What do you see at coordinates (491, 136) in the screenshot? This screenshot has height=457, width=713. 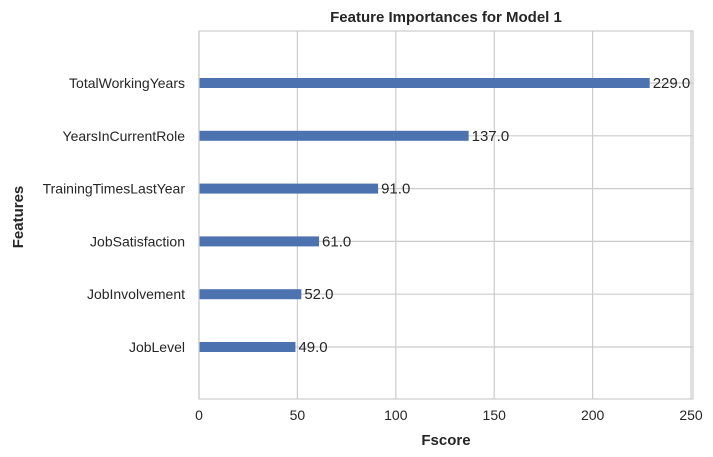 I see `value-label: 137.0` at bounding box center [491, 136].